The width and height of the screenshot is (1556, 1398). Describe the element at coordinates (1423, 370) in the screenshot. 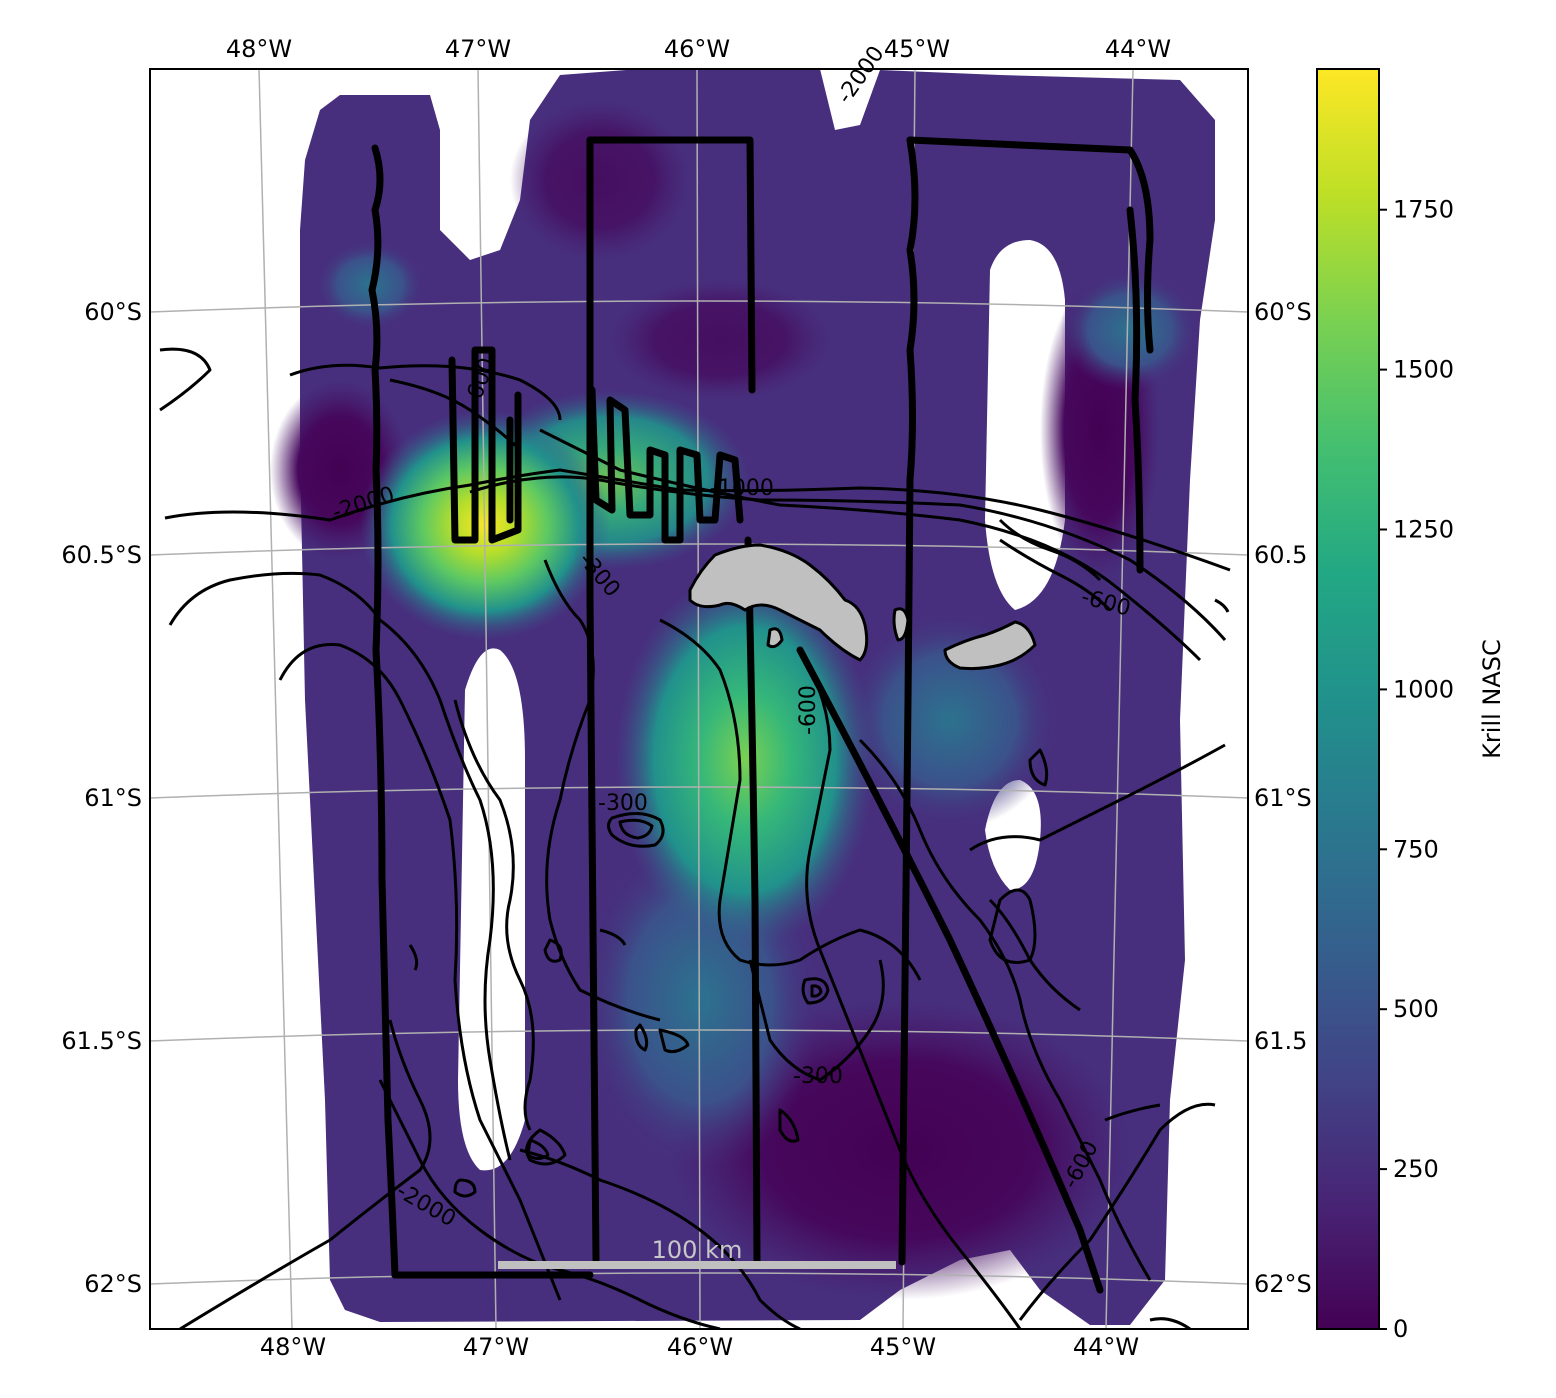

I see `colorbar-tick-label: 1500` at that location.